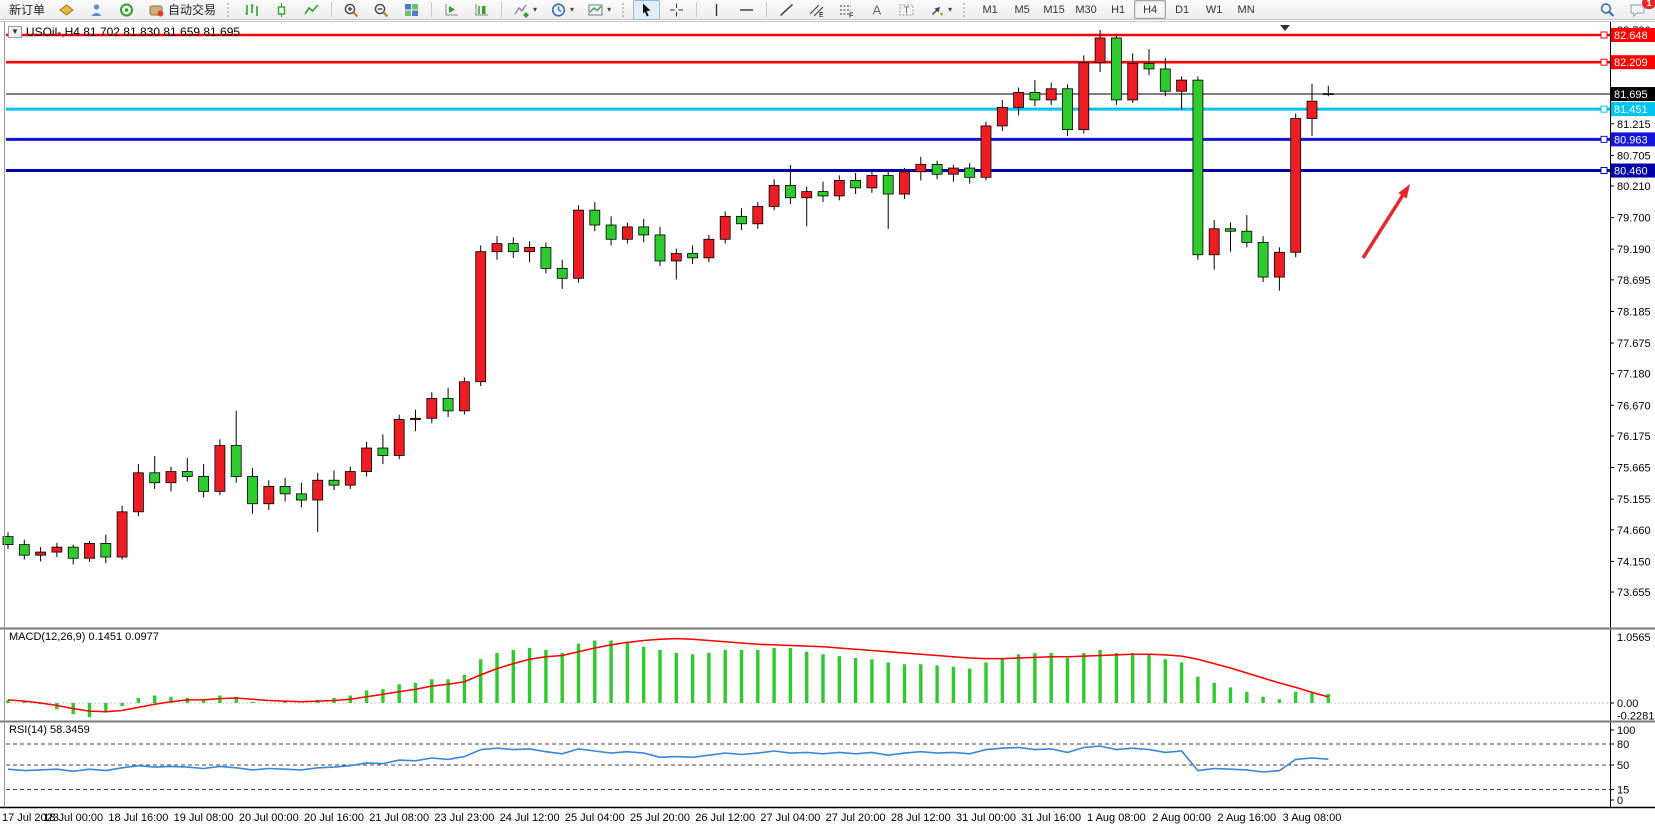 This screenshot has height=830, width=1655. I want to click on timeframe-h1: H1, so click(1118, 9).